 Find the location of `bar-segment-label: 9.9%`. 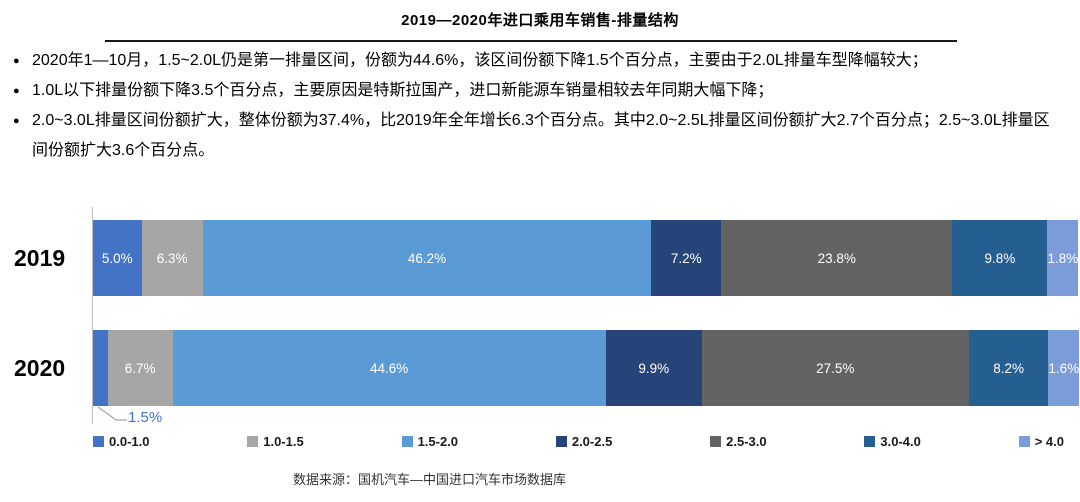

bar-segment-label: 9.9% is located at coordinates (654, 368).